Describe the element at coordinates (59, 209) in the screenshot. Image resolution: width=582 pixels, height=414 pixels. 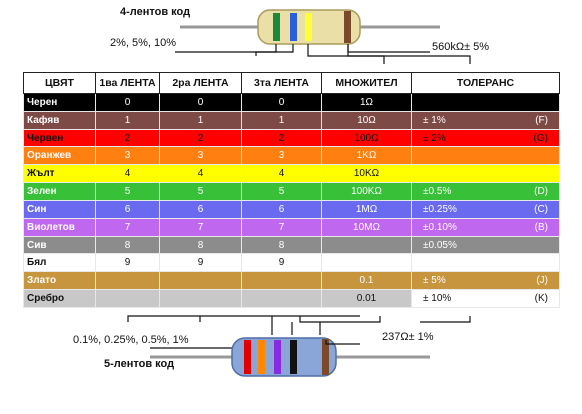
I see `color-name-cell: Син` at that location.